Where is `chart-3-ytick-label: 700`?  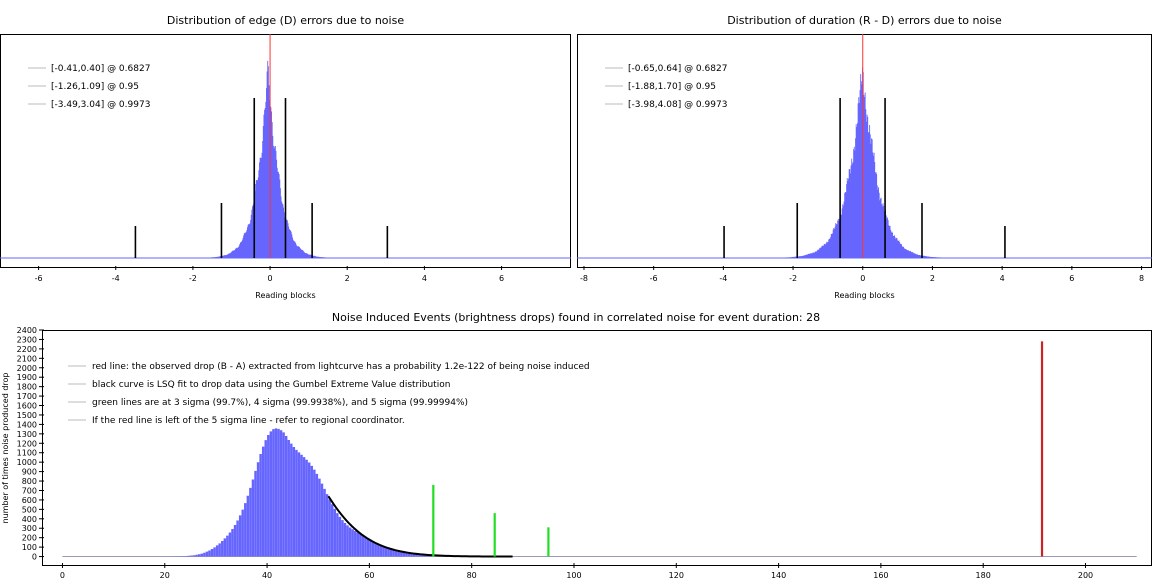
chart-3-ytick-label: 700 is located at coordinates (29, 490).